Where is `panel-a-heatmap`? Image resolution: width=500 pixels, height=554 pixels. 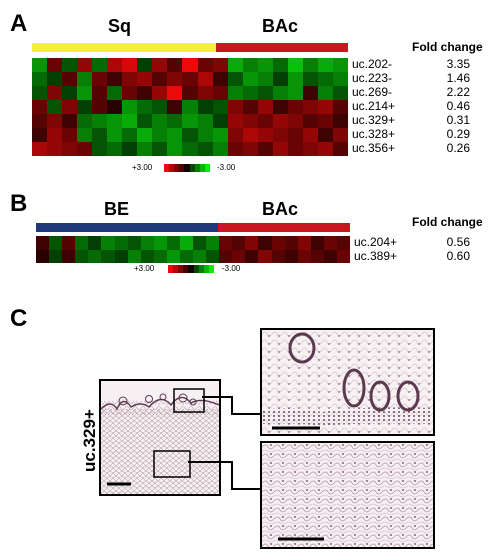
panel-a-heatmap is located at coordinates (190, 107).